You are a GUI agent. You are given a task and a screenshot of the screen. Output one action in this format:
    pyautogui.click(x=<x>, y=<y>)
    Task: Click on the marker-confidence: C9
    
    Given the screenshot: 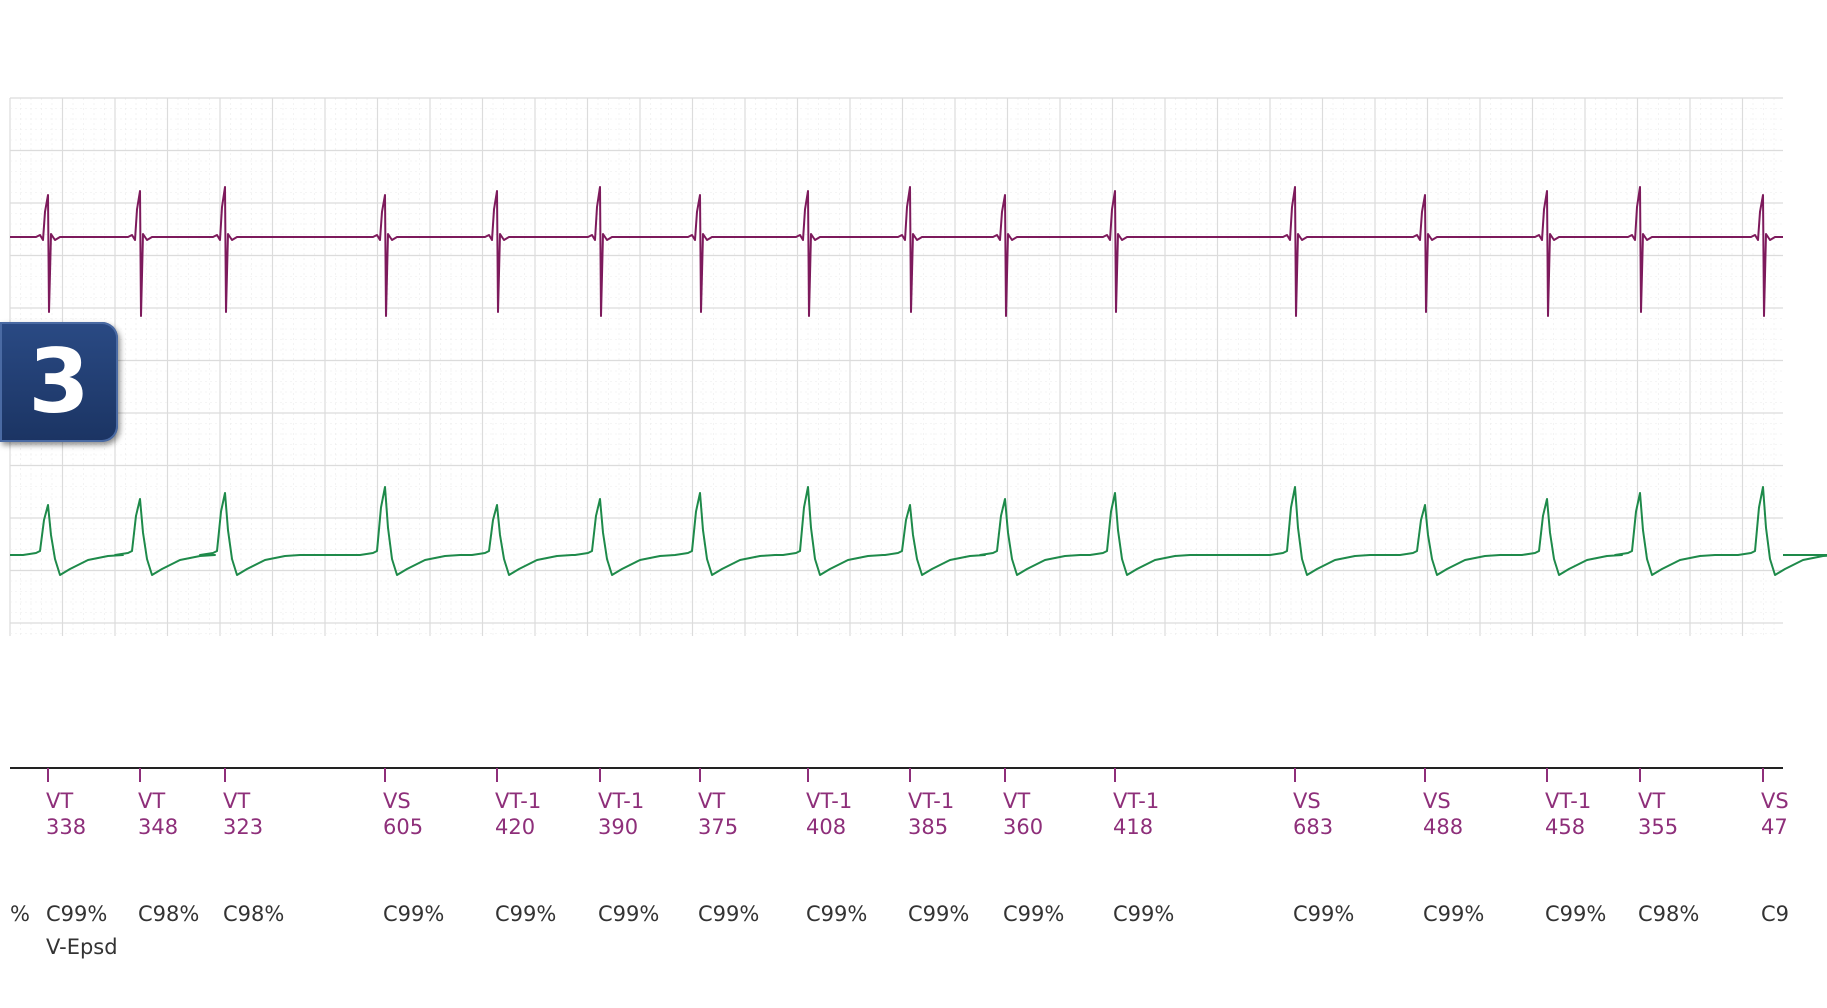 What is the action you would take?
    pyautogui.click(x=1775, y=914)
    